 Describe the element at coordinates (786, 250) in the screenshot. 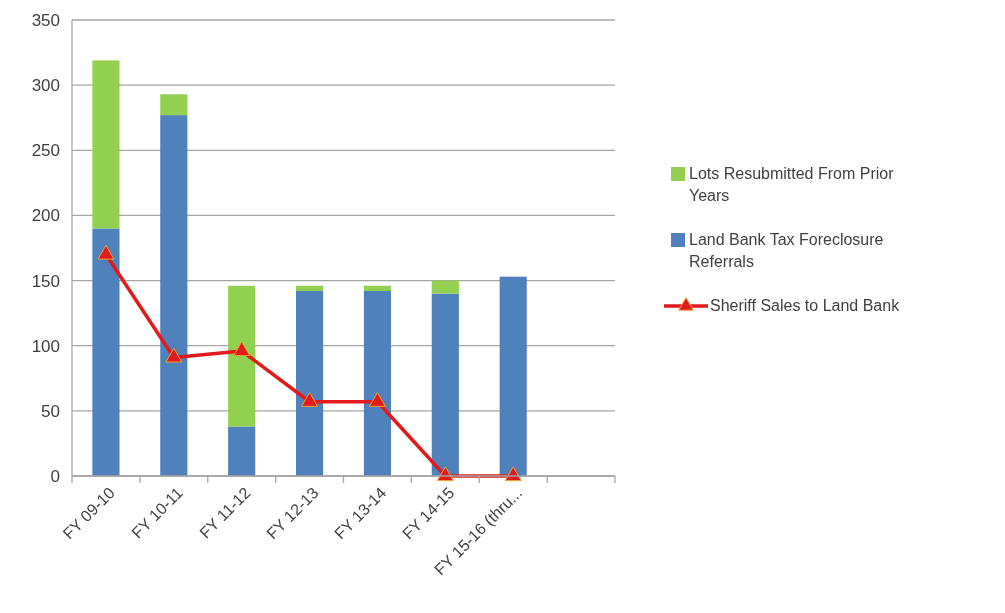

I see `legend-label: Land Bank Tax Foreclosure Referrals` at that location.